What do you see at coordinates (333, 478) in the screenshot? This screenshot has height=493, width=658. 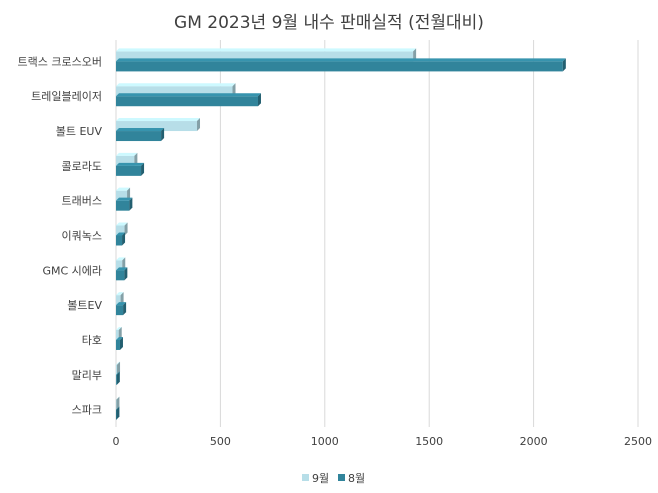 I see `legend: 9월 8월` at bounding box center [333, 478].